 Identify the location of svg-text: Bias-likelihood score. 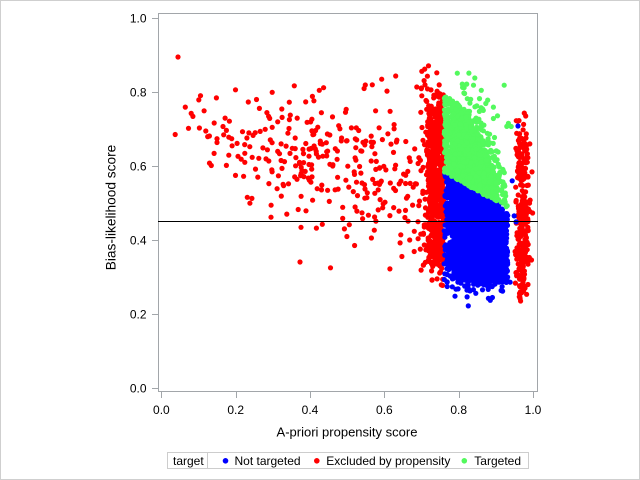
(111, 208).